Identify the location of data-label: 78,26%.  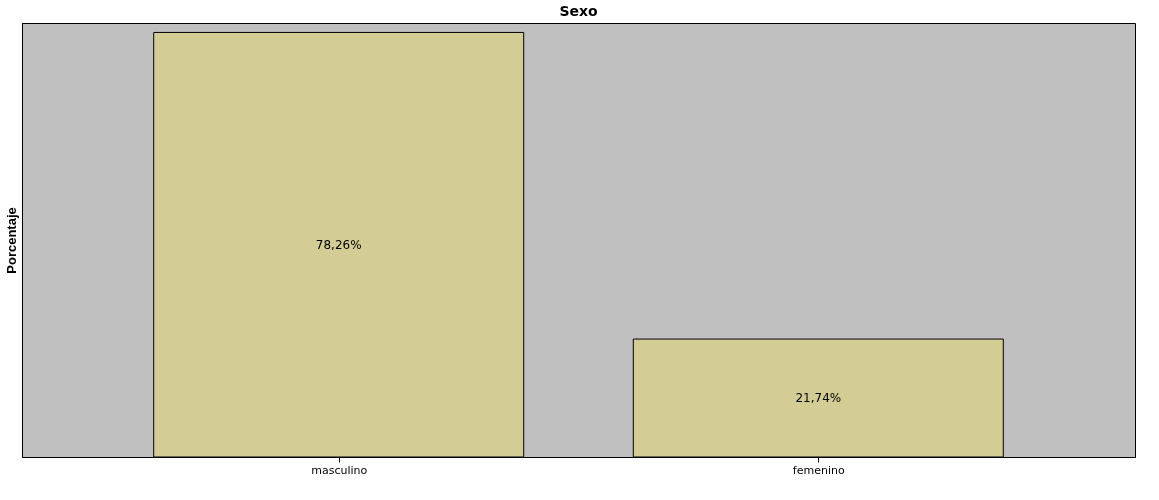
(338, 244).